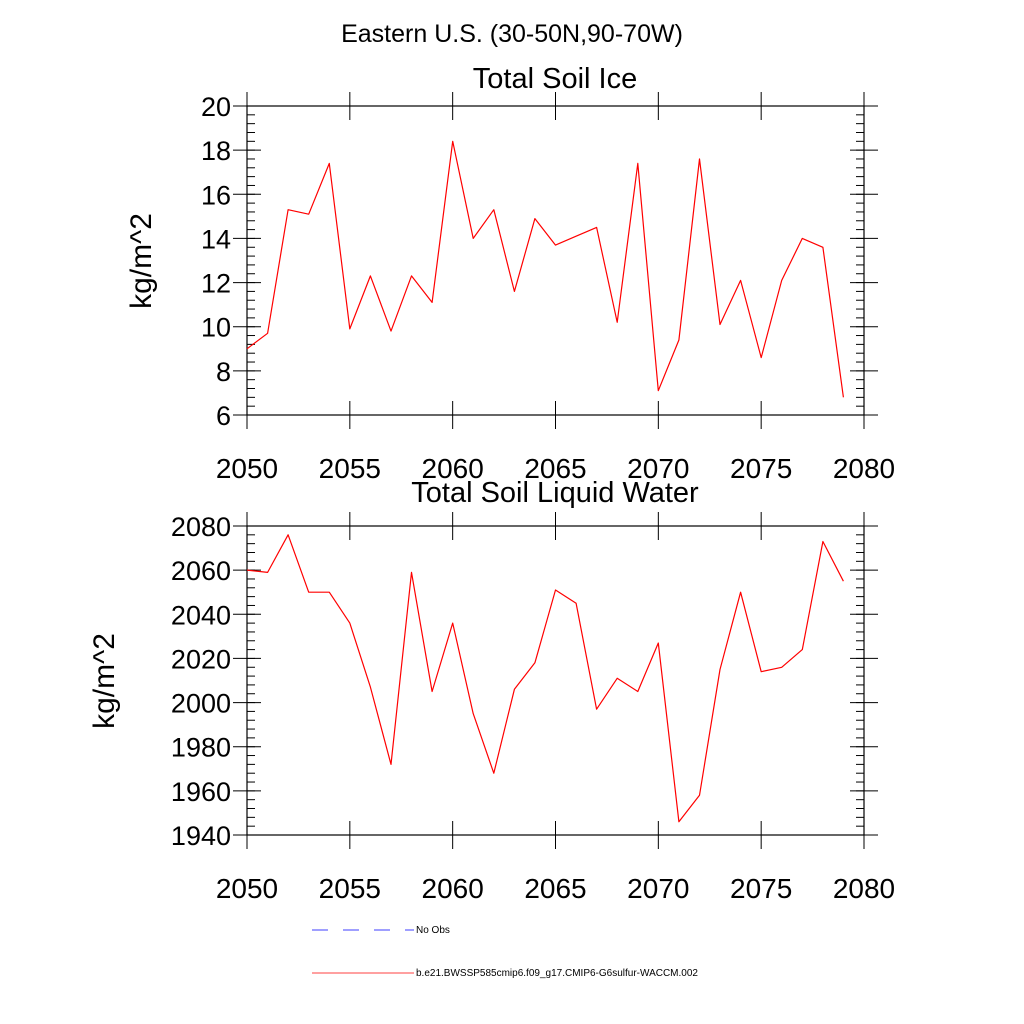  Describe the element at coordinates (555, 79) in the screenshot. I see `soil-ice-title: Total Soil Ice` at that location.